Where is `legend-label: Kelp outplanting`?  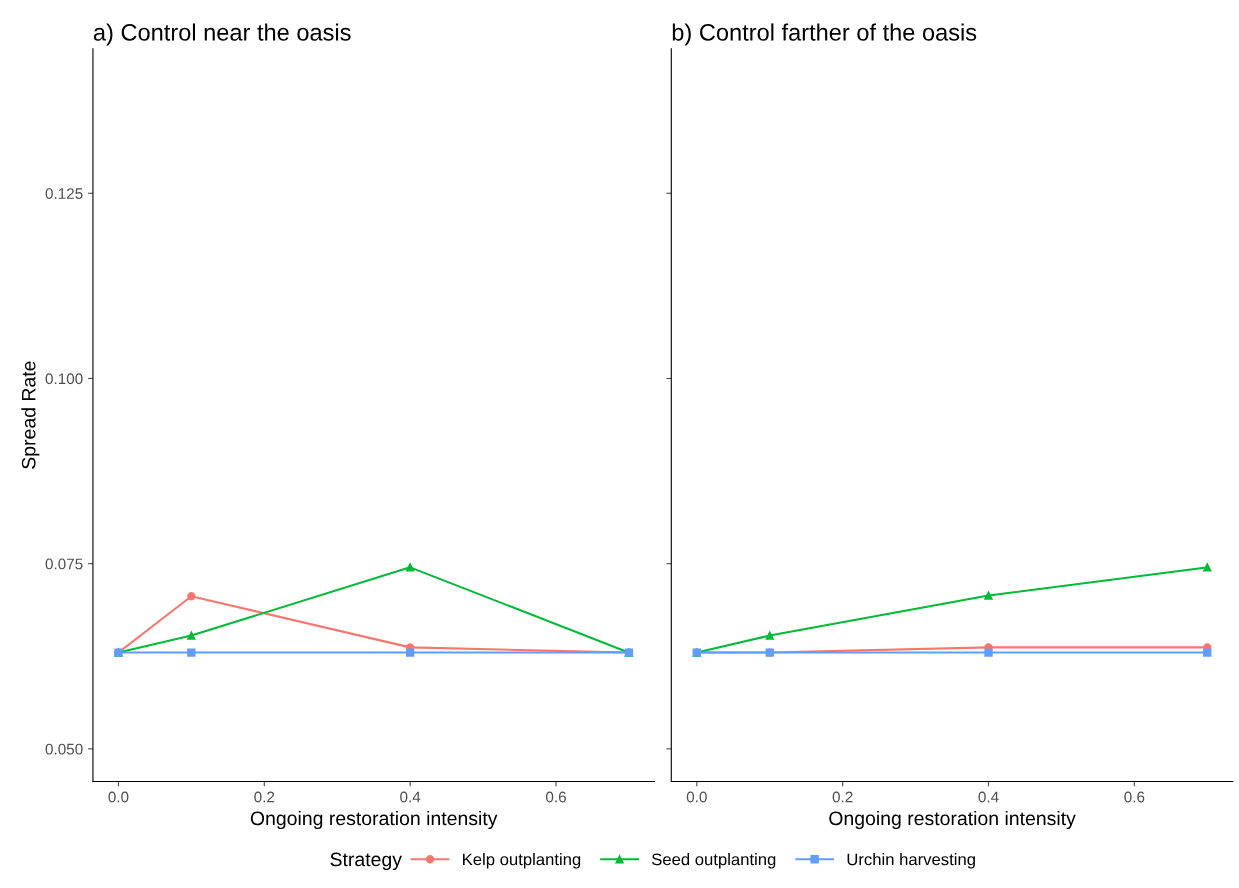 legend-label: Kelp outplanting is located at coordinates (522, 861).